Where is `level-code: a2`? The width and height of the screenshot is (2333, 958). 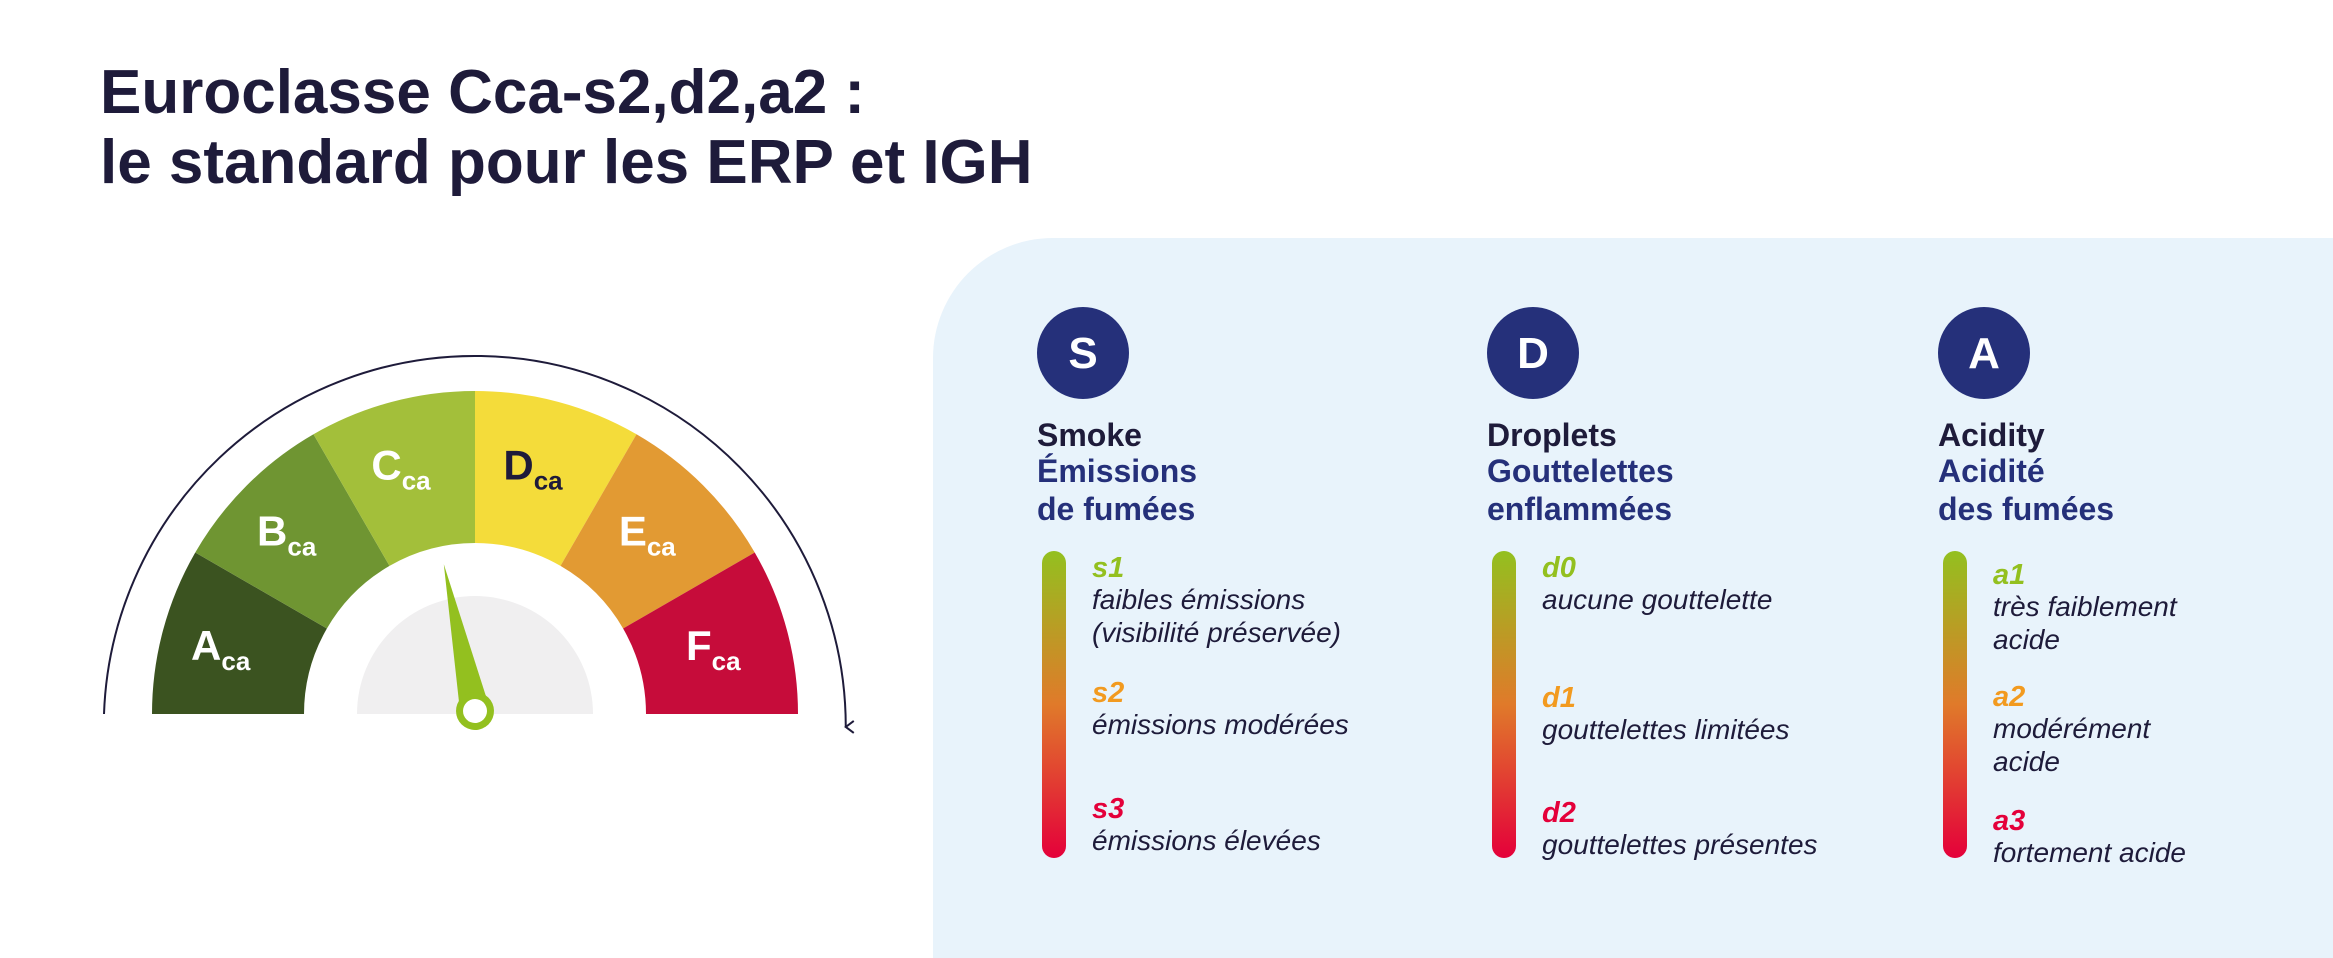 level-code: a2 is located at coordinates (2009, 697).